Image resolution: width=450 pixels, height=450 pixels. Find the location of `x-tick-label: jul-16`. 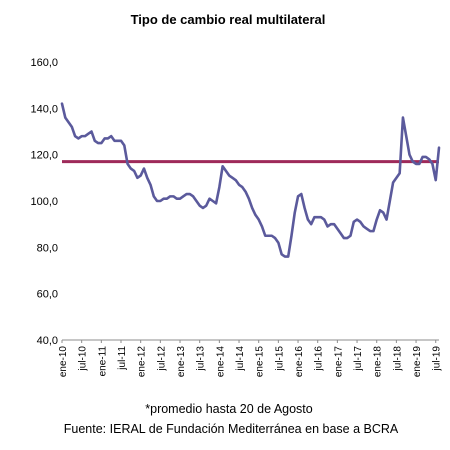

x-tick-label: jul-16 is located at coordinates (319, 359).